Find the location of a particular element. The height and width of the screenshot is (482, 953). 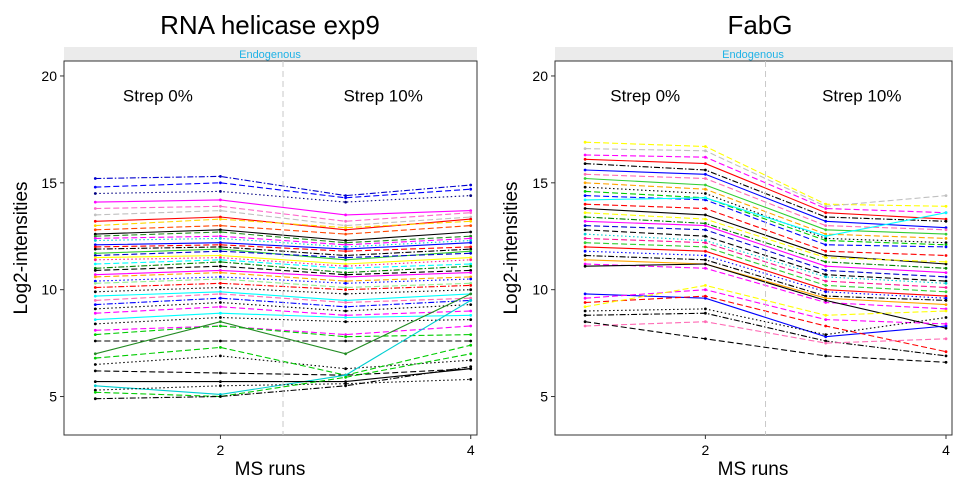

x-axis-label: MS runs is located at coordinates (270, 469).